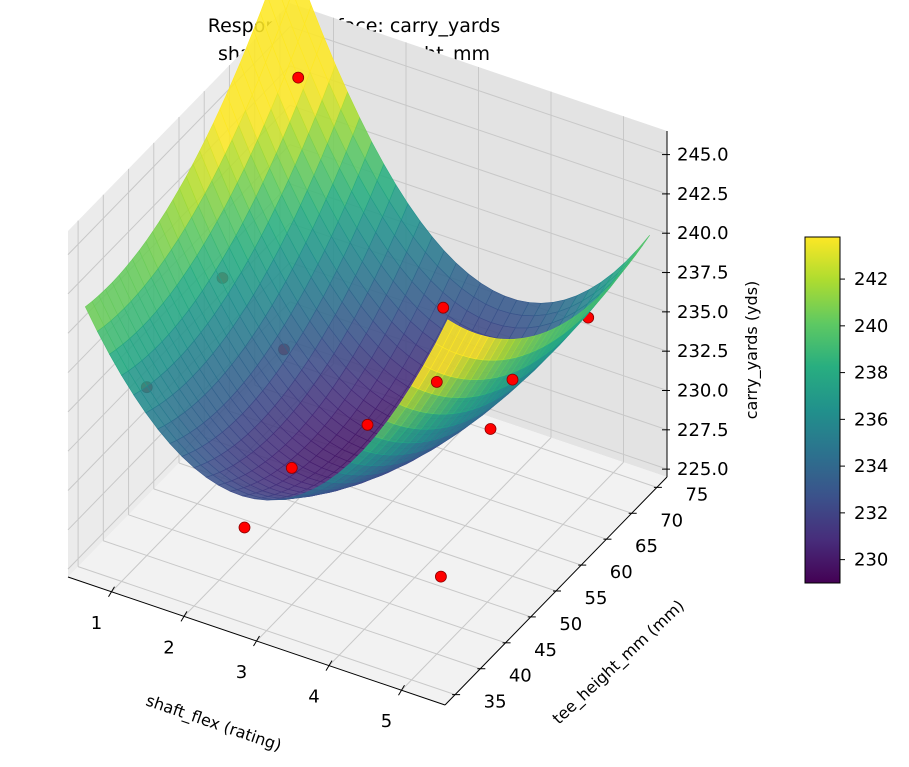 Image resolution: width=909 pixels, height=767 pixels. Describe the element at coordinates (313, 697) in the screenshot. I see `x-tick-label: 4` at that location.